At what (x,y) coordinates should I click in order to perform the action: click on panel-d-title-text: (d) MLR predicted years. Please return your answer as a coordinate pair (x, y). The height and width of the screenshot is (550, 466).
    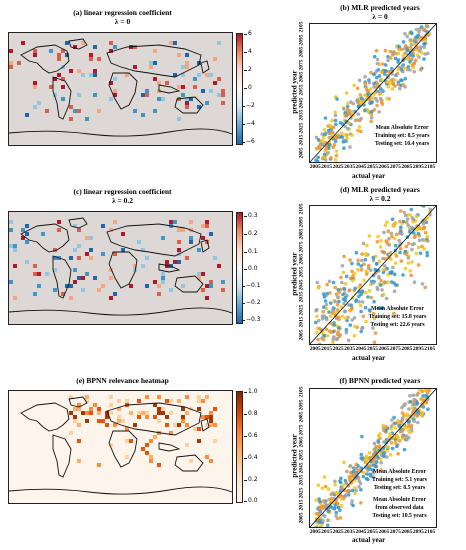
    Looking at the image, I should click on (380, 189).